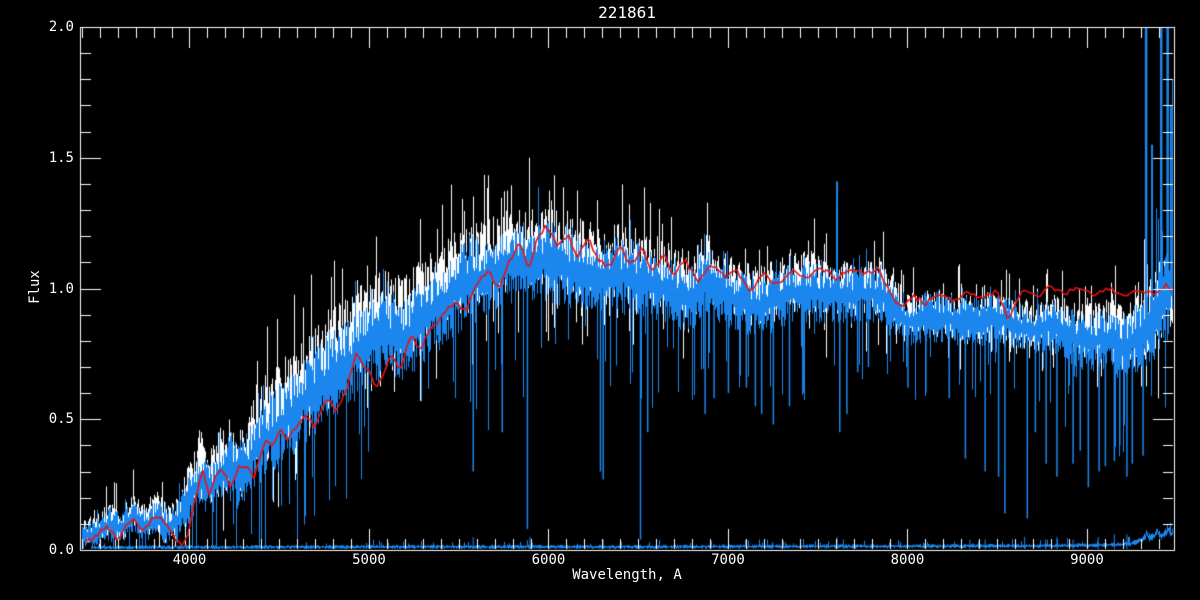  What do you see at coordinates (627, 12) in the screenshot?
I see `plot-title: 221861` at bounding box center [627, 12].